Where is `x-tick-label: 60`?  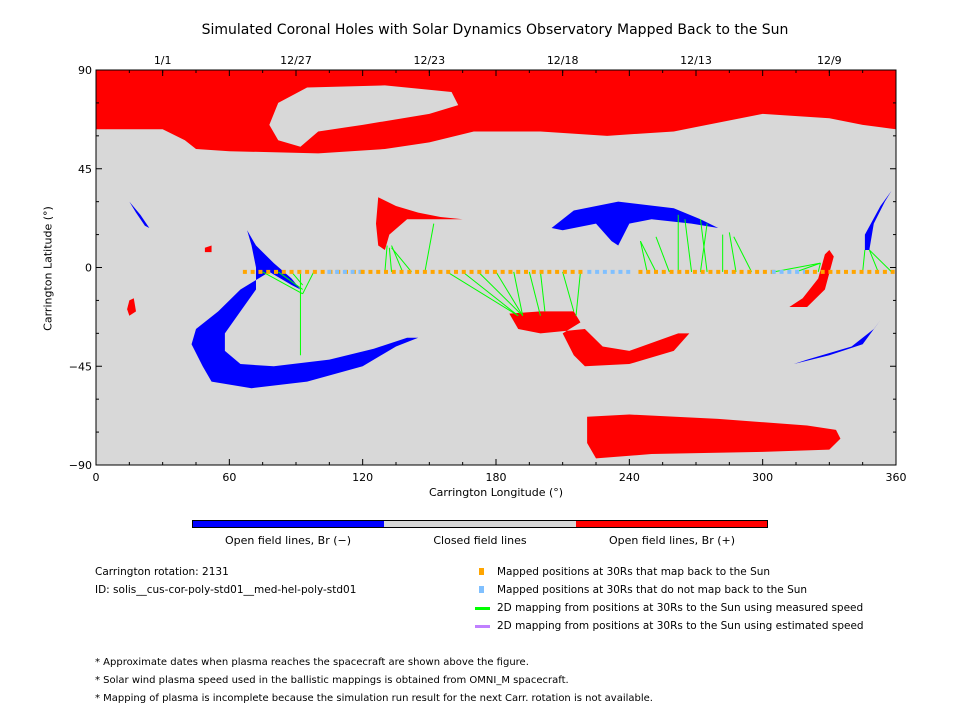 x-tick-label: 60 is located at coordinates (229, 477).